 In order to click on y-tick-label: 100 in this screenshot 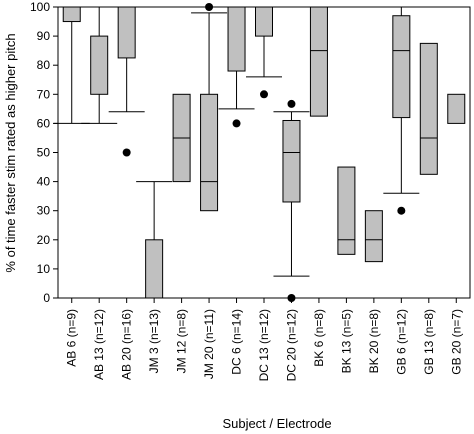, I will do `click(40, 7)`.